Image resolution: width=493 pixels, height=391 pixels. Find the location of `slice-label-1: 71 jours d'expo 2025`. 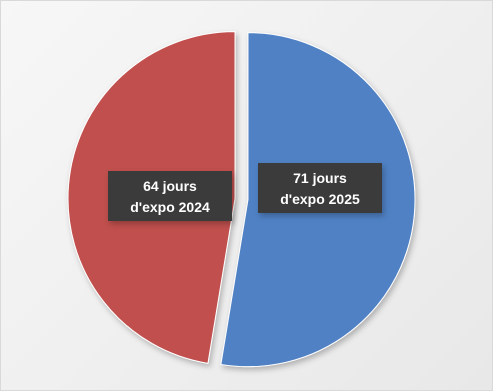

slice-label-1: 71 jours d'expo 2025 is located at coordinates (320, 188).